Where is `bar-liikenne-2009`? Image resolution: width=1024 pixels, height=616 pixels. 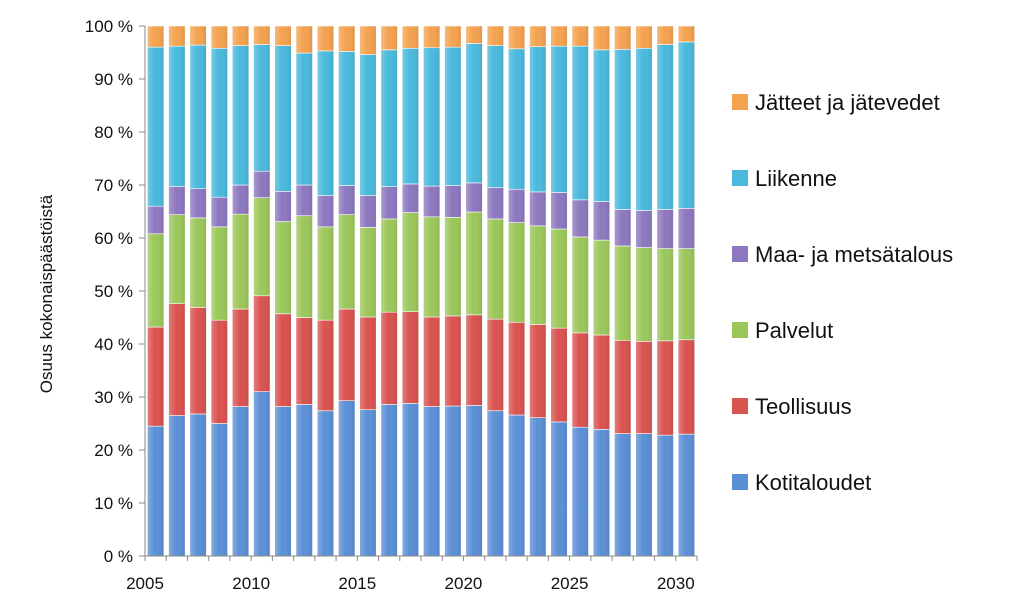 bar-liikenne-2009 is located at coordinates (240, 115).